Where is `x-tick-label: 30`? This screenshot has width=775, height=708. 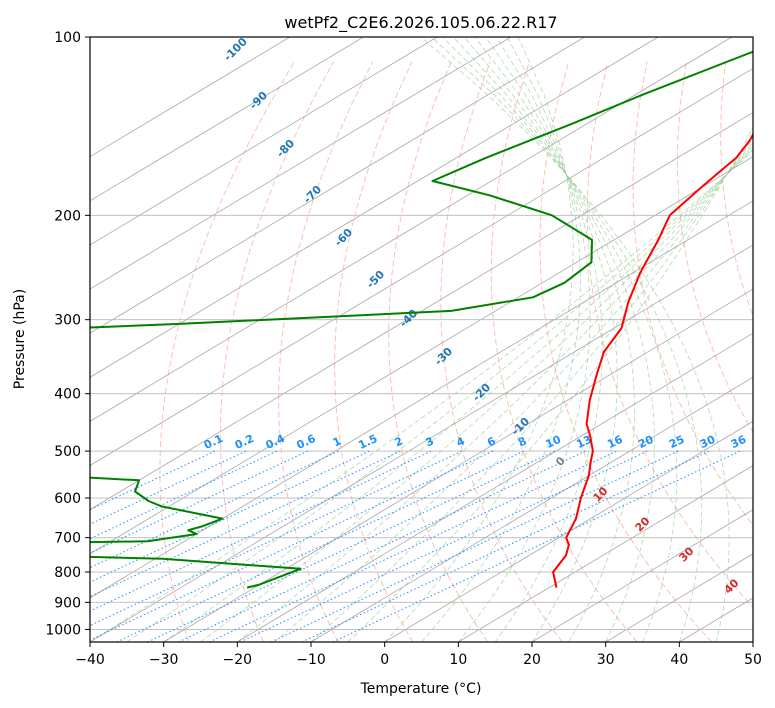
x-tick-label: 30 is located at coordinates (606, 660).